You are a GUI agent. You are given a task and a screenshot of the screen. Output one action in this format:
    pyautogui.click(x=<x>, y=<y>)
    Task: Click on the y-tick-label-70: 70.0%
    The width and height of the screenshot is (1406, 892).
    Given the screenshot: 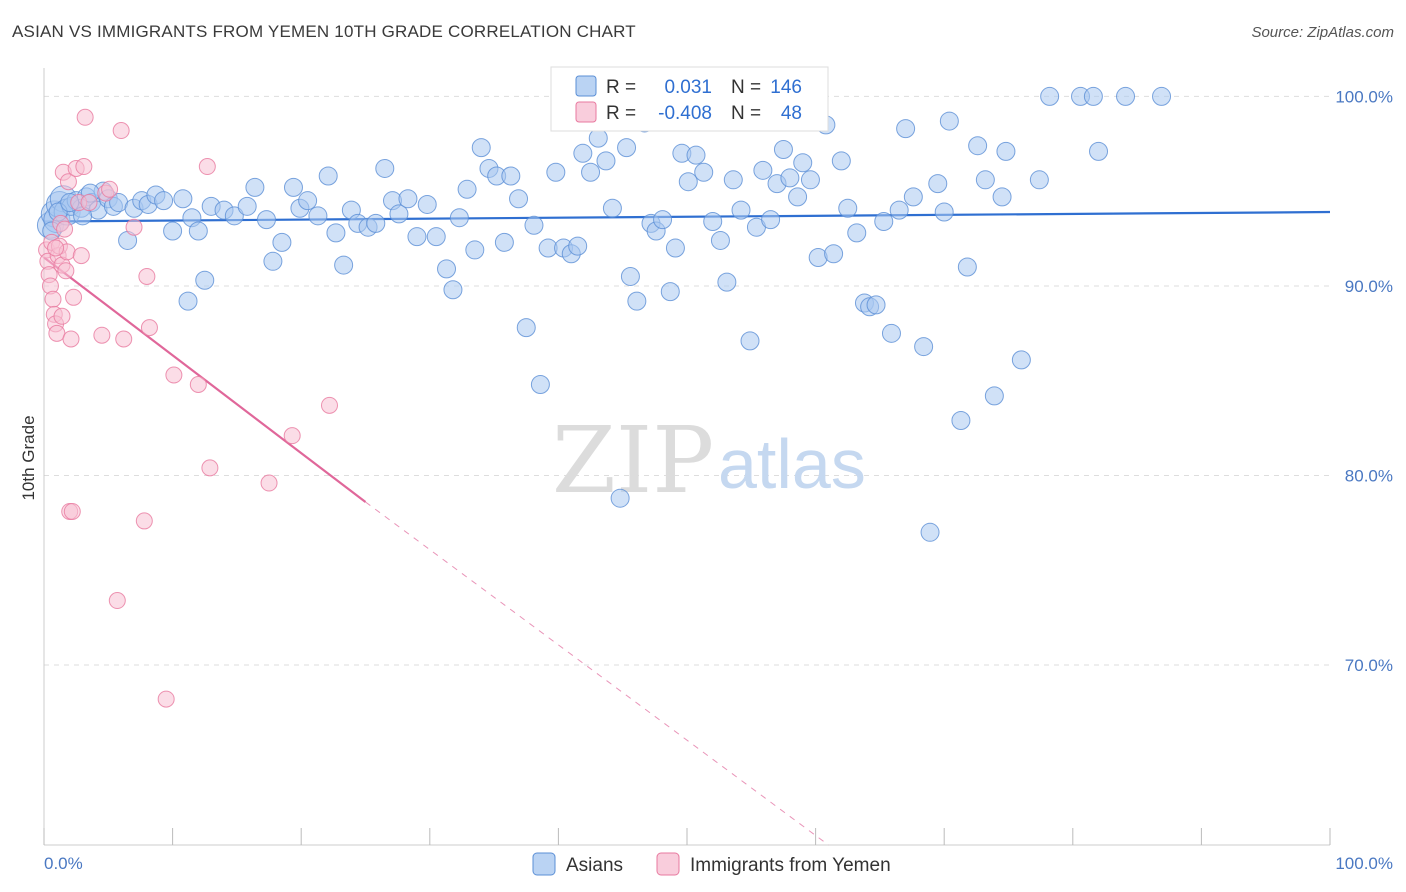 What is the action you would take?
    pyautogui.click(x=1369, y=665)
    